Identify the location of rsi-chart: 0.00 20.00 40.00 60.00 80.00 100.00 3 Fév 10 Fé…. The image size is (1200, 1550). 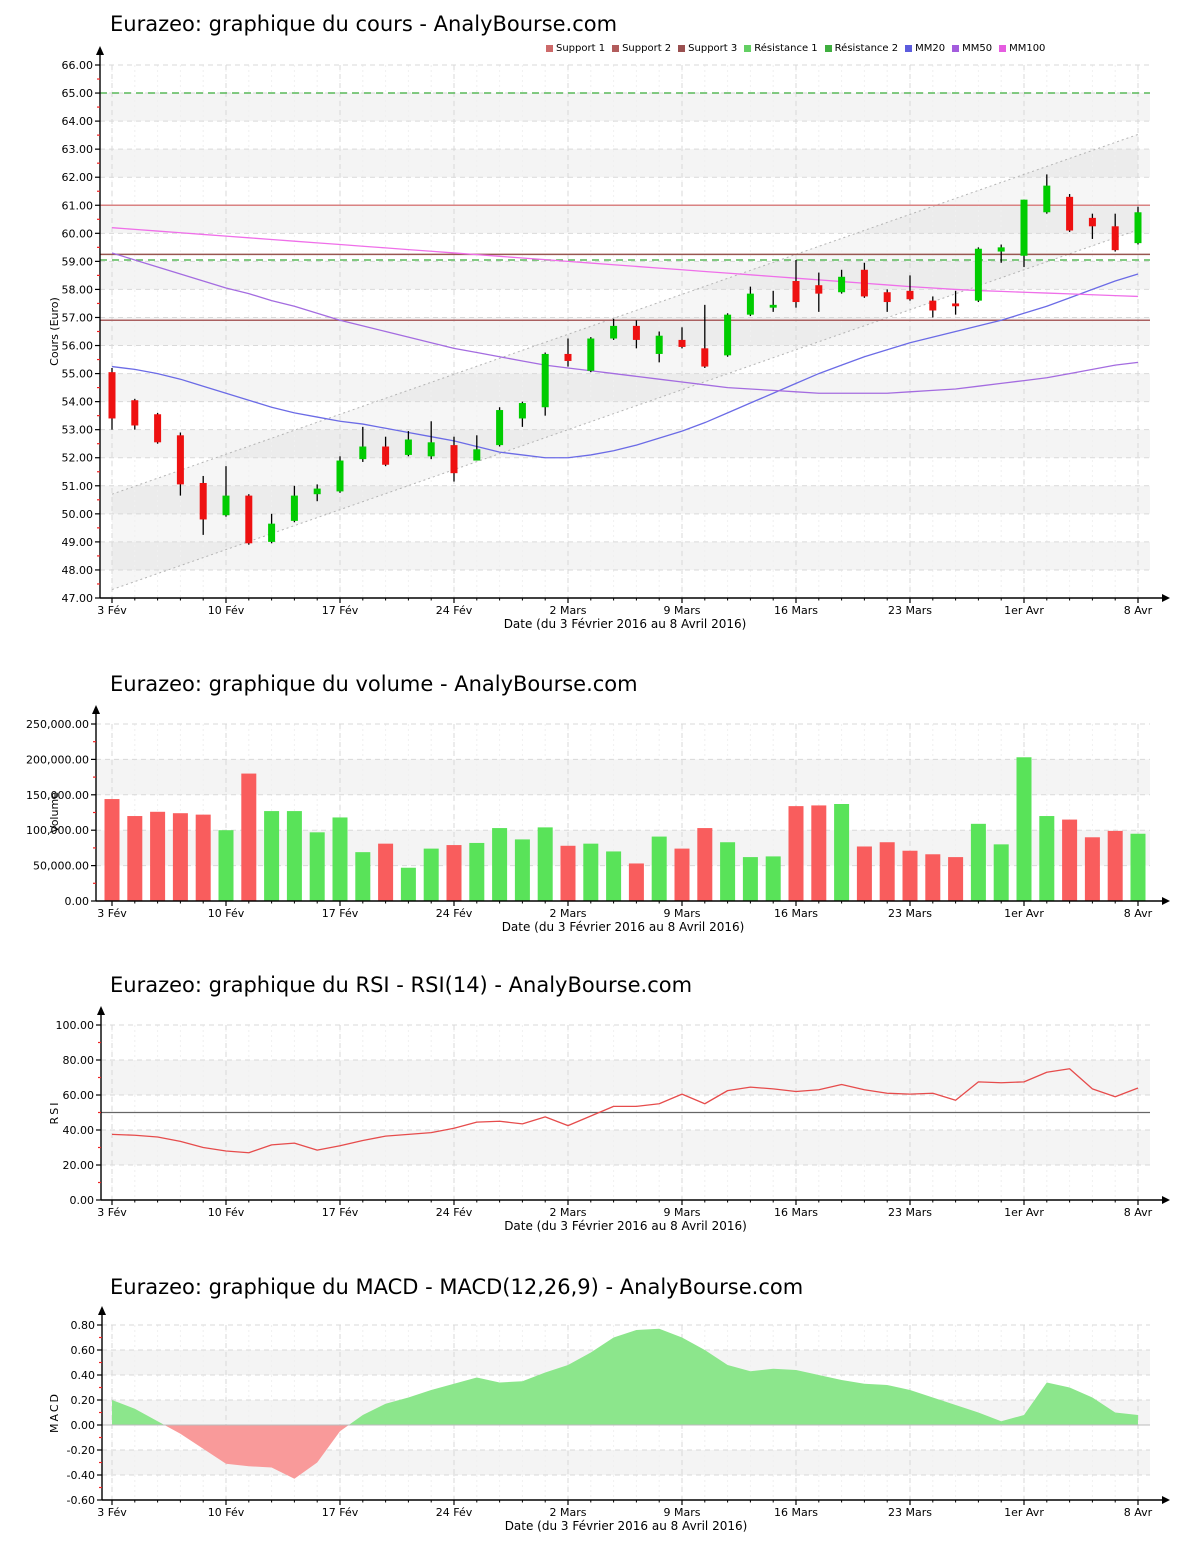
(609, 1119).